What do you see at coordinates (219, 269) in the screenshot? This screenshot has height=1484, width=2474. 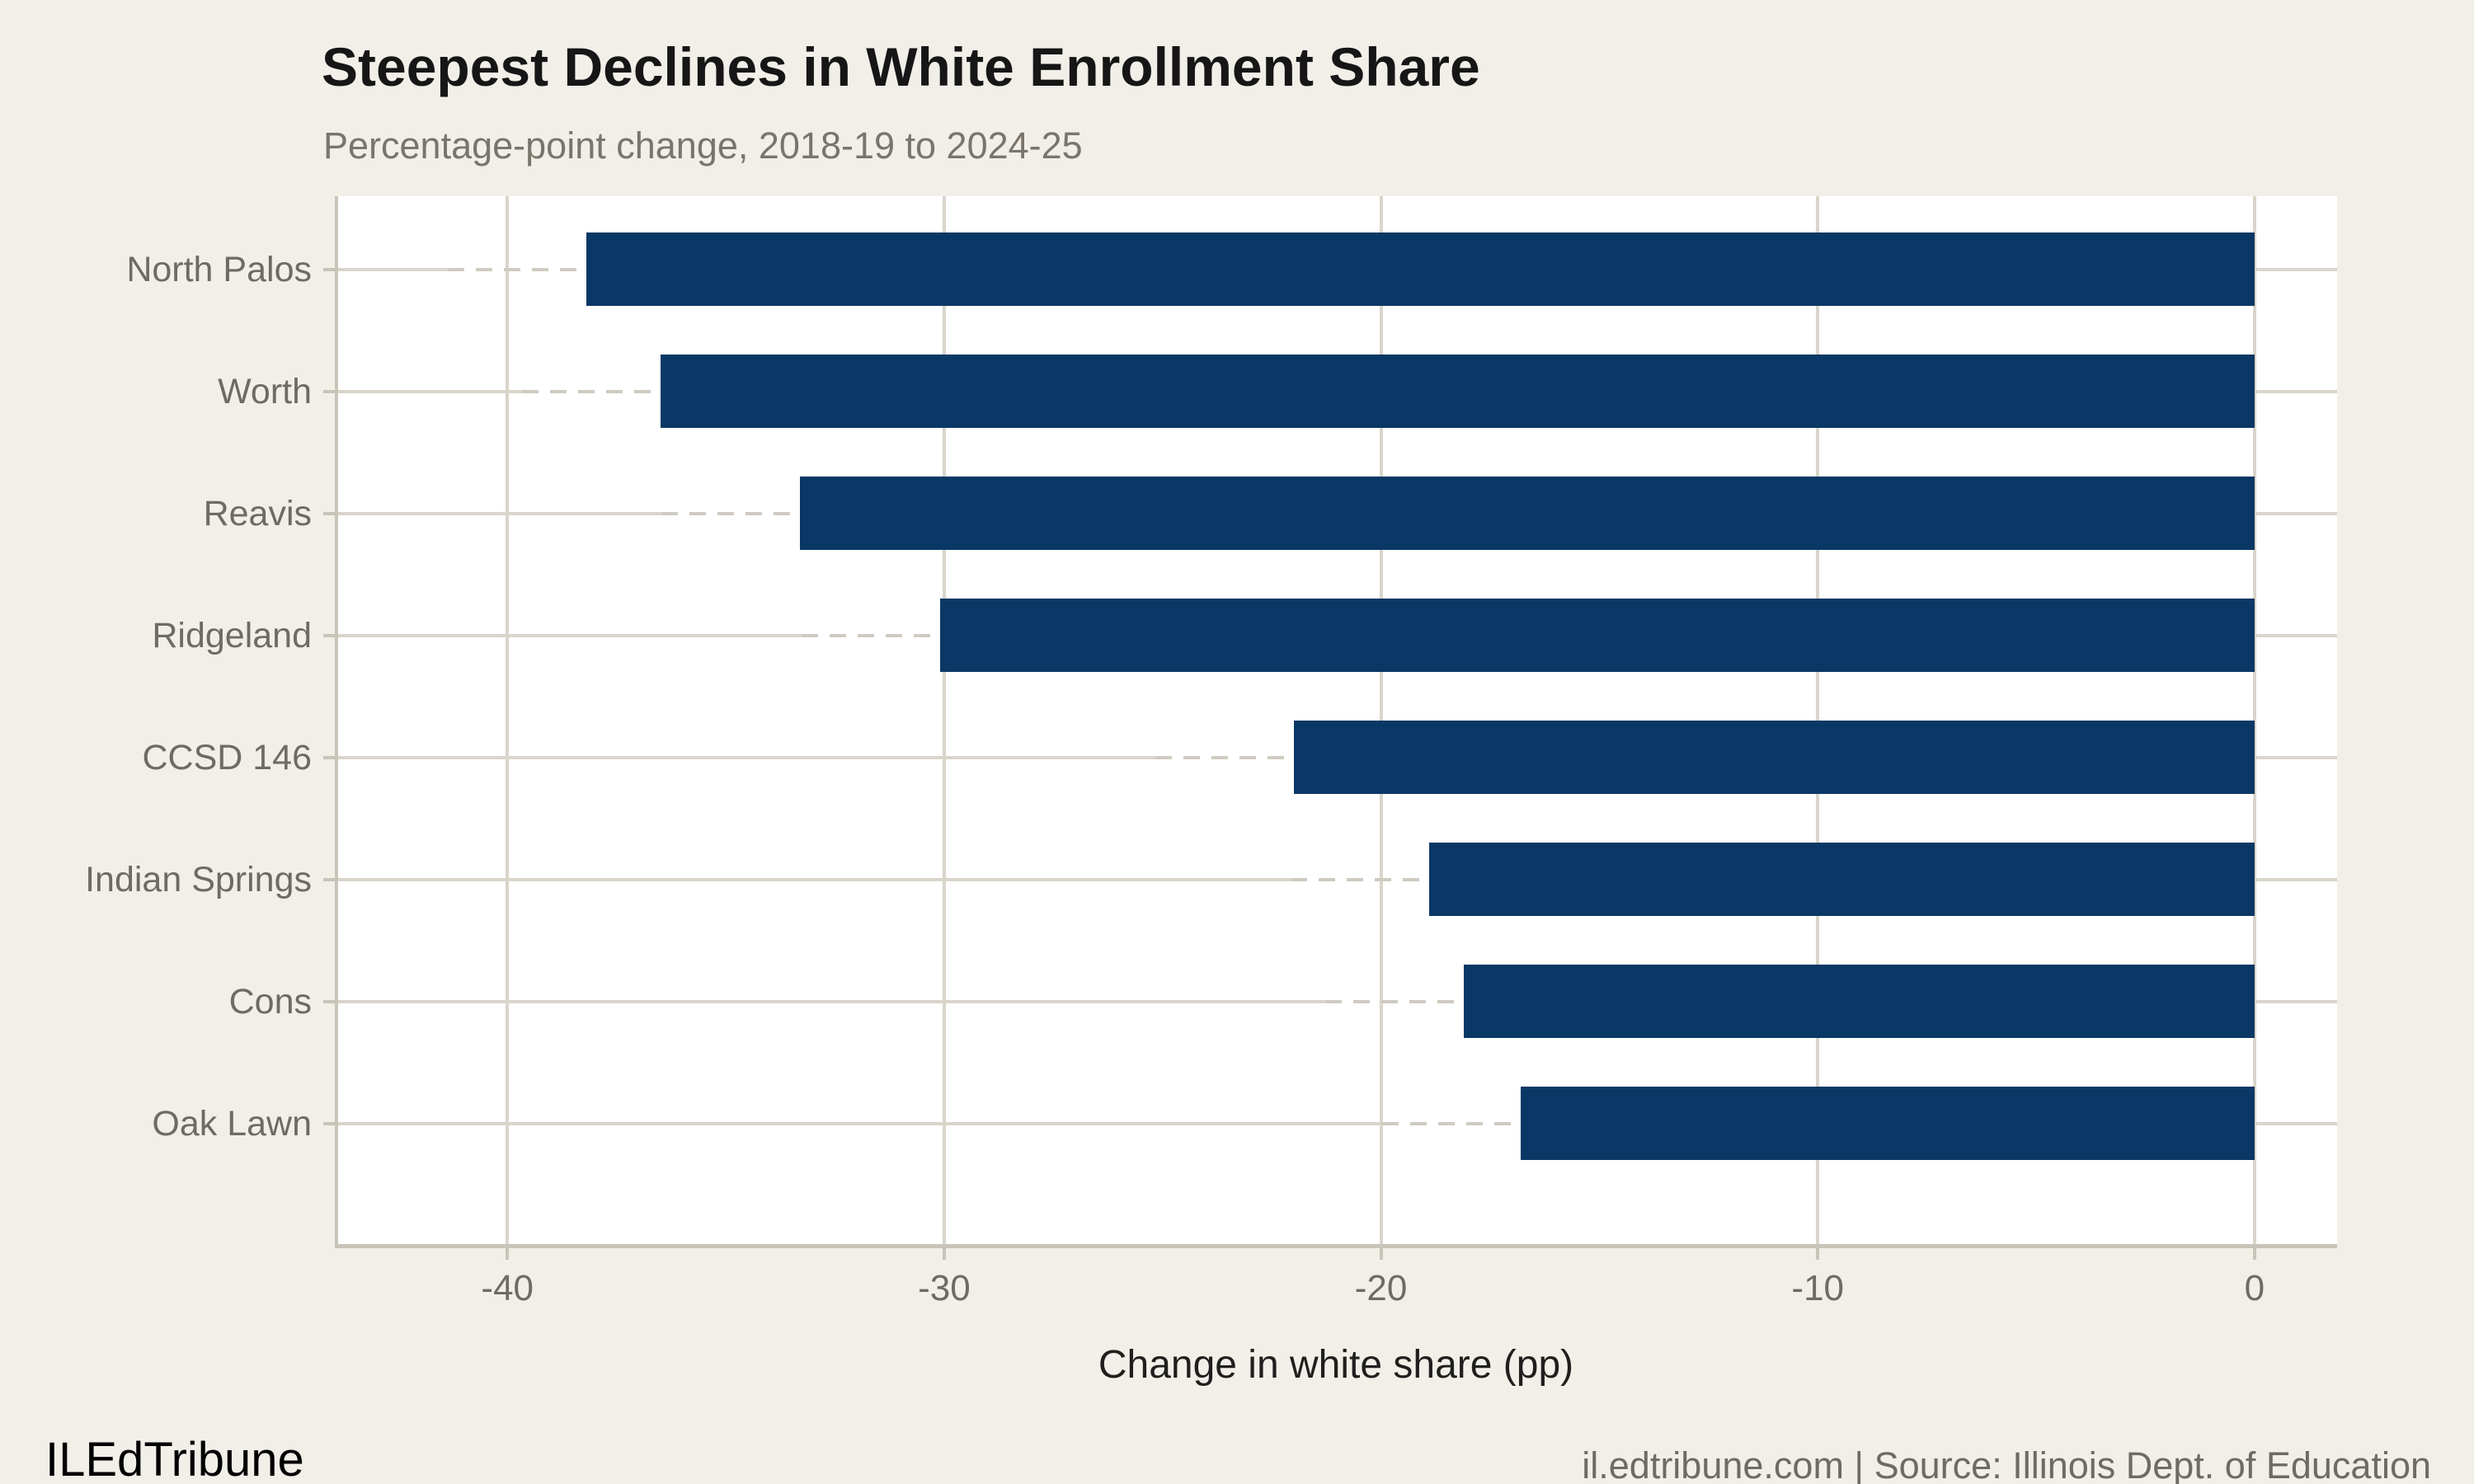 I see `y-axis-label: North Palos` at bounding box center [219, 269].